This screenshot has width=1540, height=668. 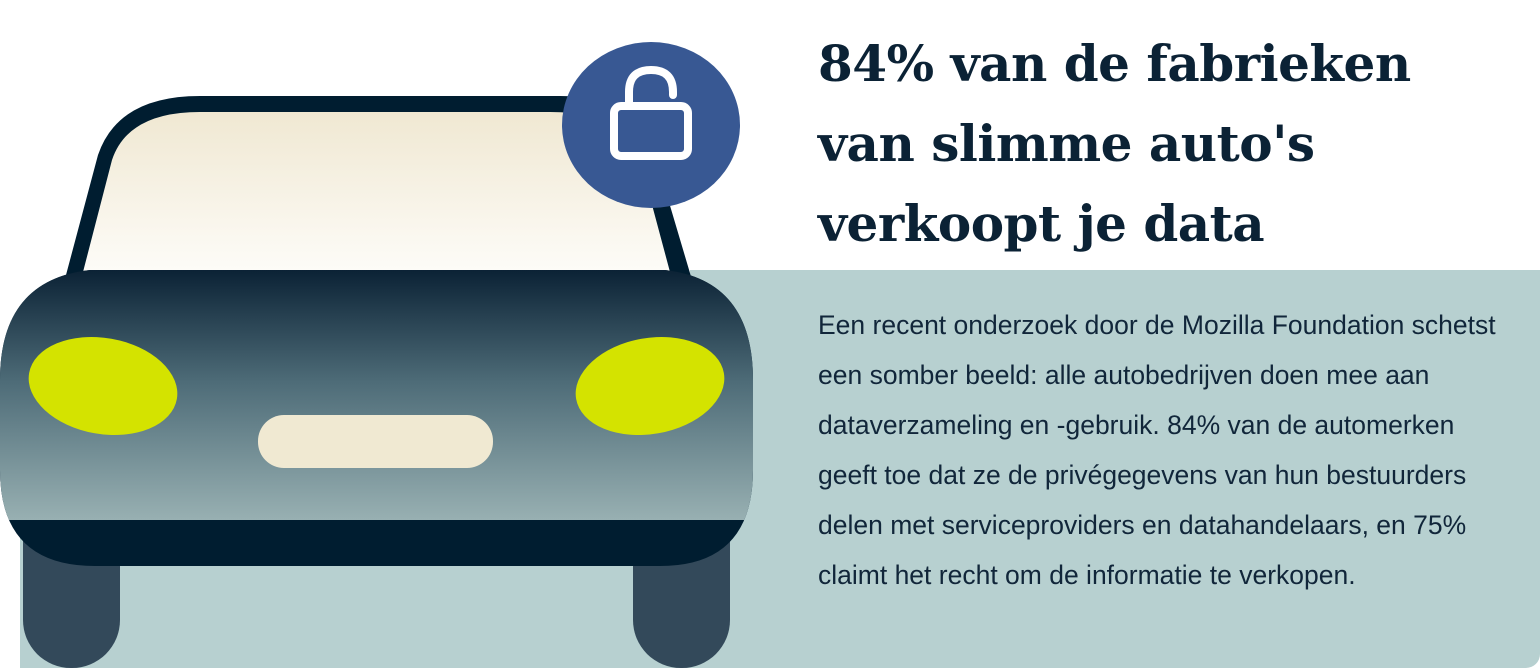 I want to click on license-plate, so click(x=375, y=441).